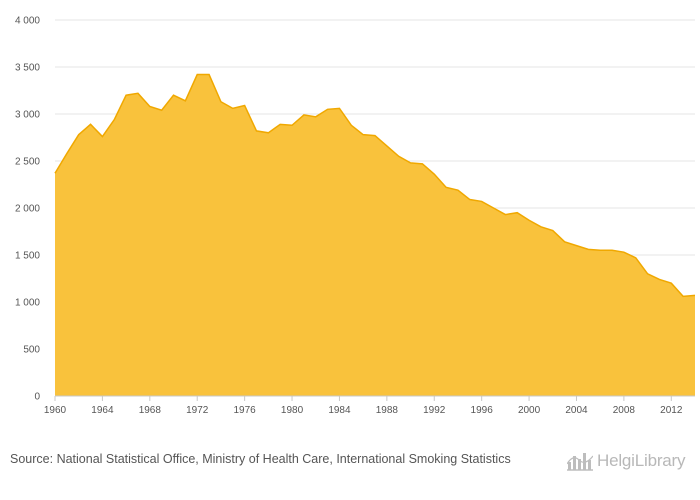 This screenshot has height=500, width=700. I want to click on y-tick-label: 3 000, so click(27, 115).